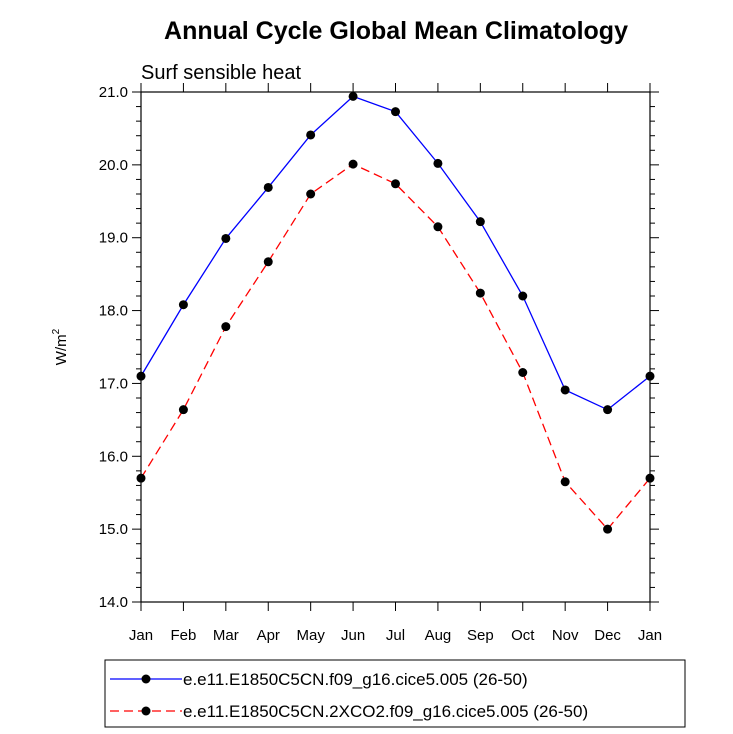 The image size is (733, 734). Describe the element at coordinates (438, 635) in the screenshot. I see `x-tick-label: Aug` at that location.